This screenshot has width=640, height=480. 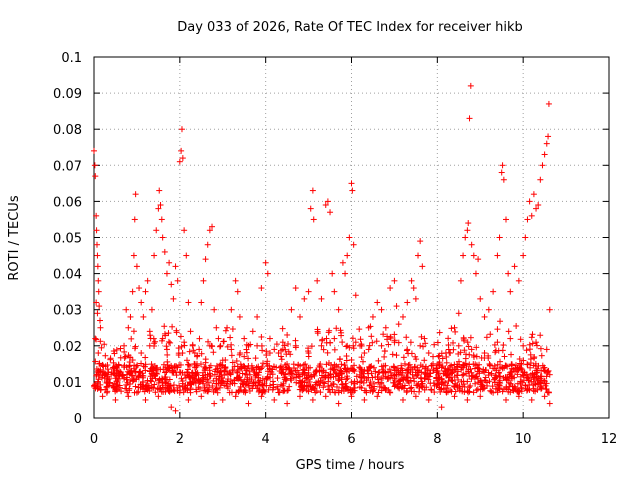 What do you see at coordinates (67, 239) in the screenshot?
I see `y-tick-label: 0.05` at bounding box center [67, 239].